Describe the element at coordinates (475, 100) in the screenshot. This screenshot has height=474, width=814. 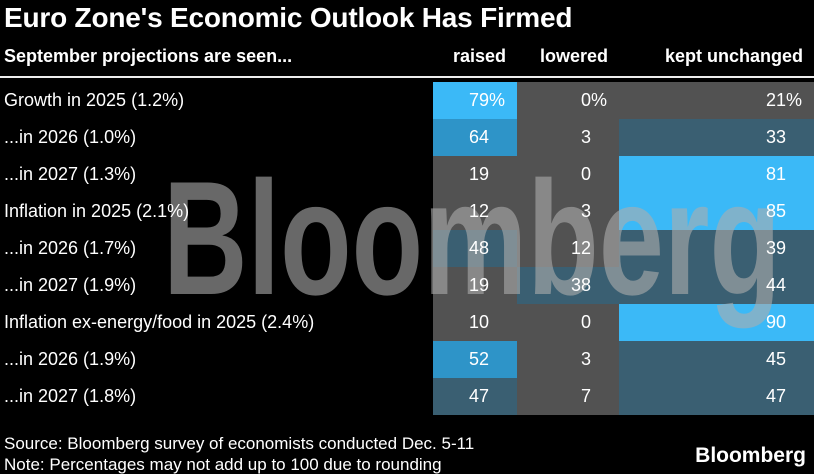
I see `value-cell: 79%` at that location.